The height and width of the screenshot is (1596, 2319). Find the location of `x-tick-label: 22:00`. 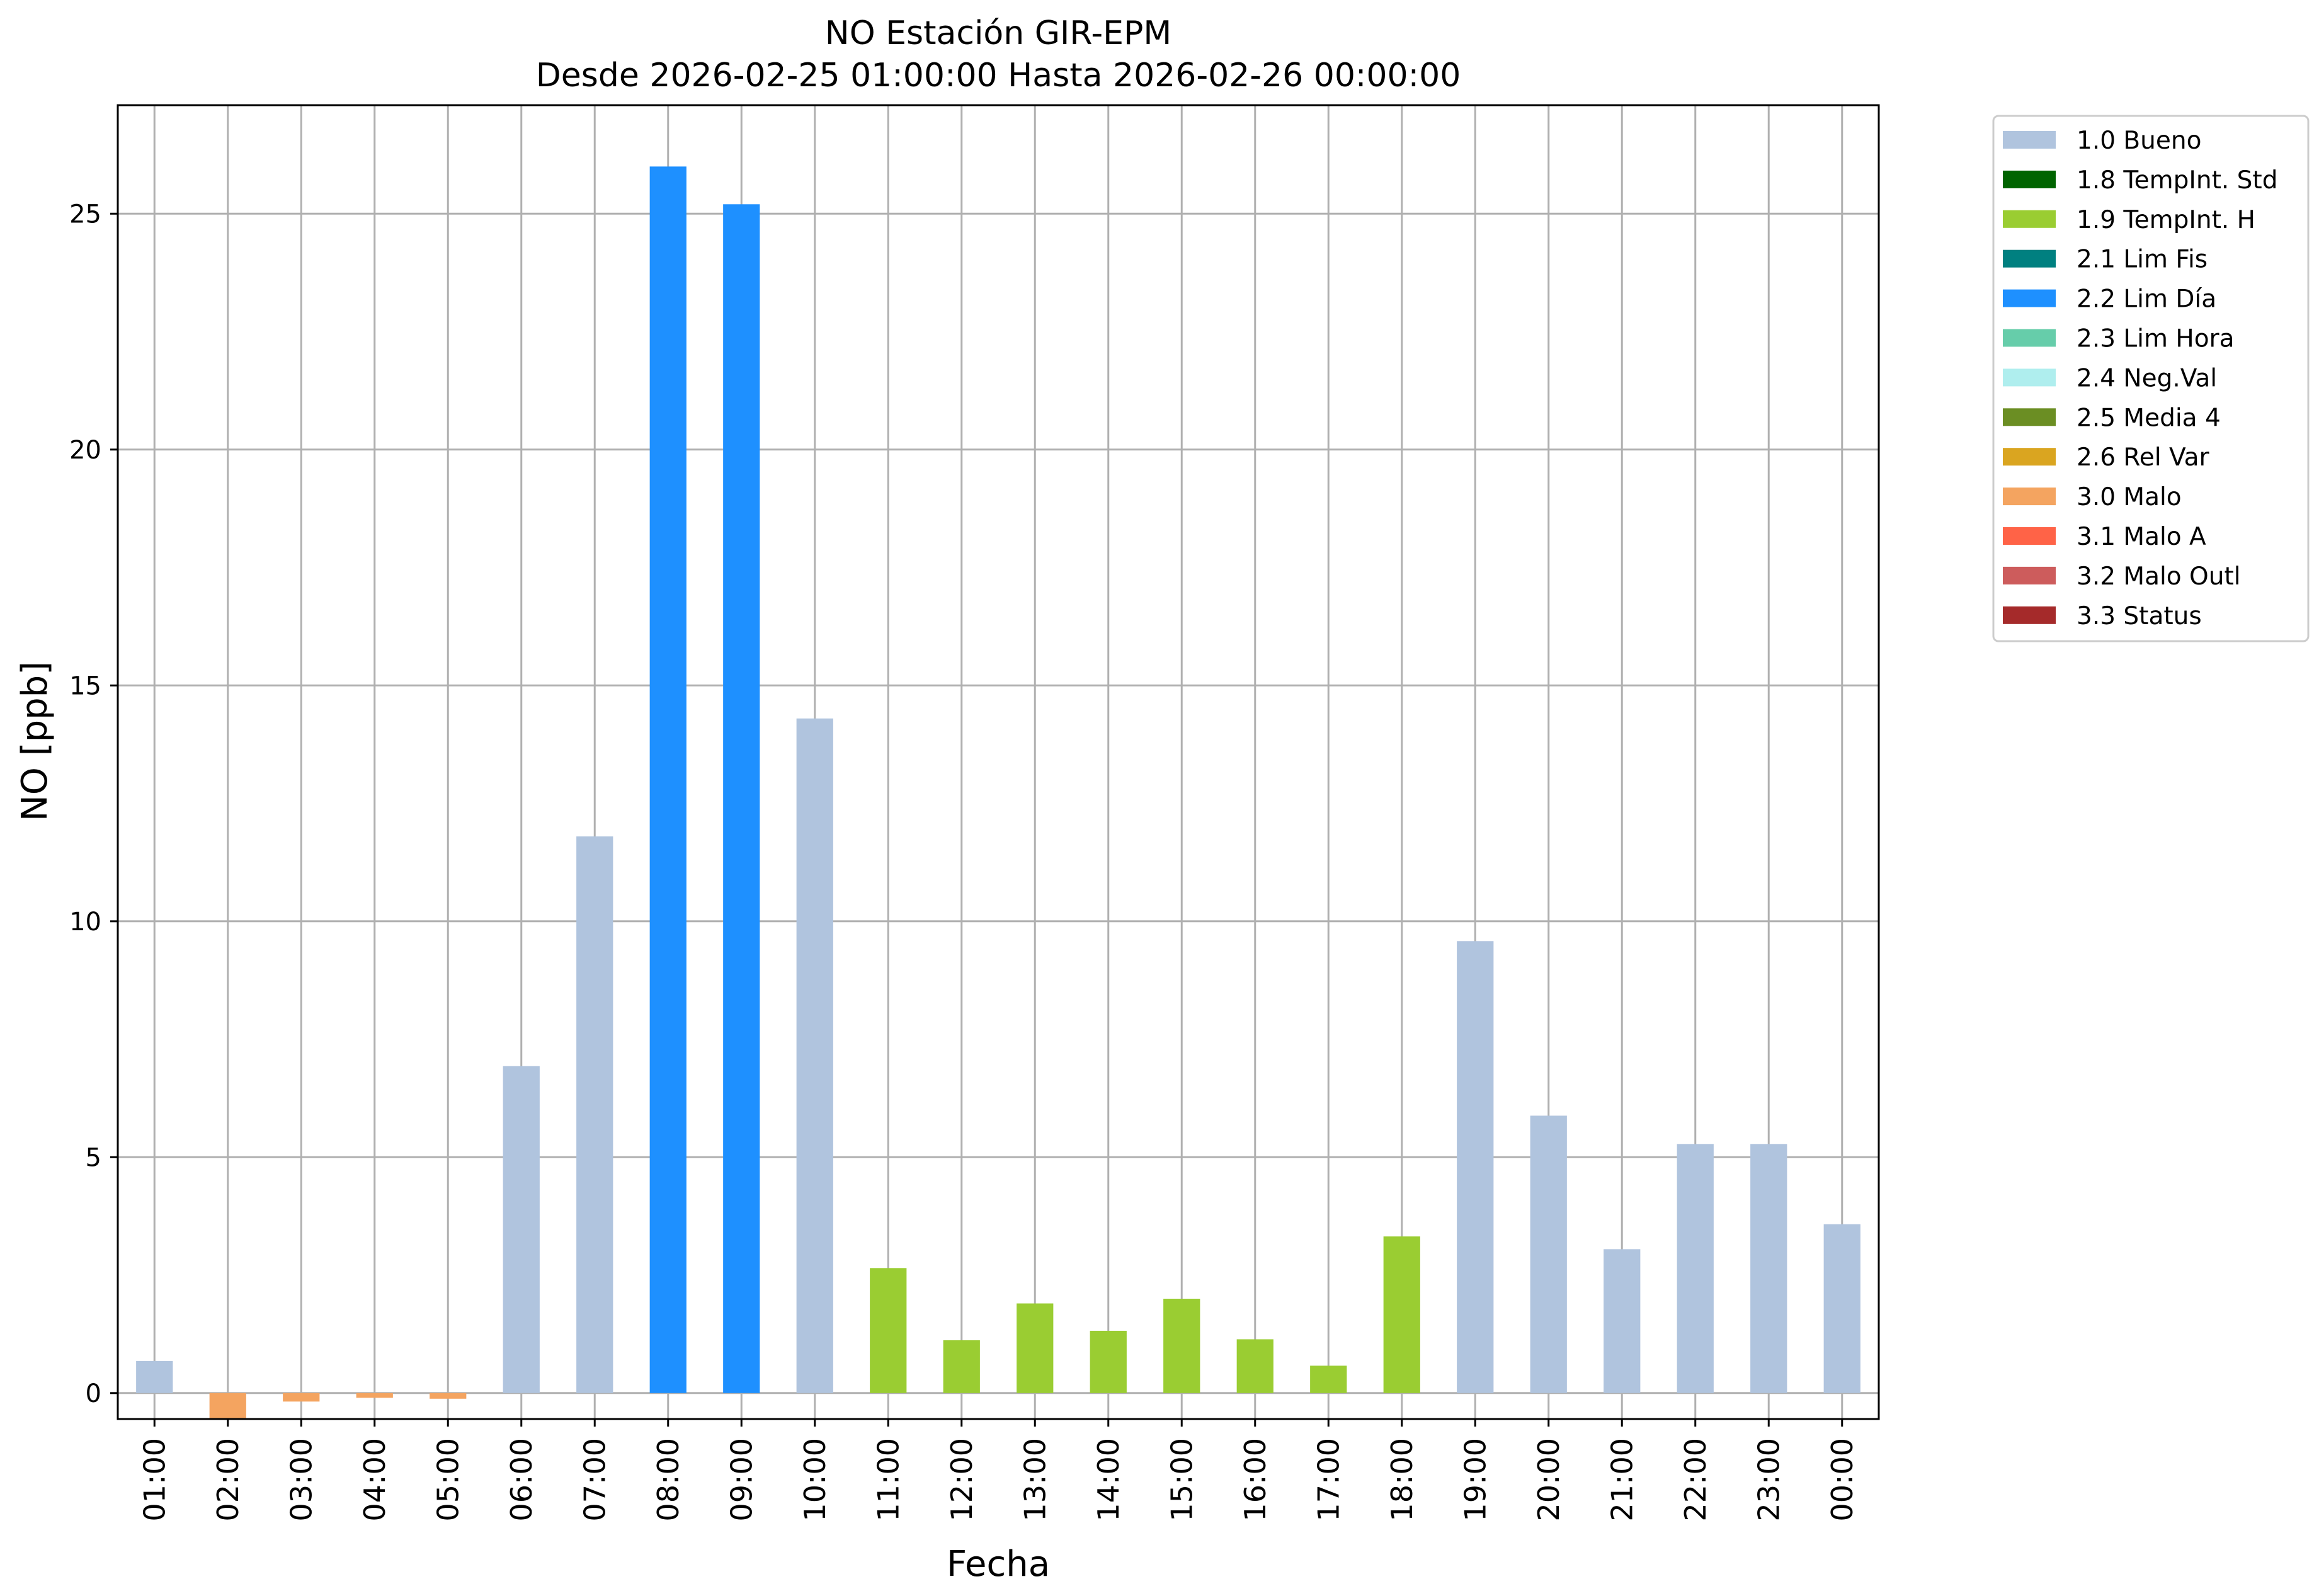

x-tick-label: 22:00 is located at coordinates (1695, 1480).